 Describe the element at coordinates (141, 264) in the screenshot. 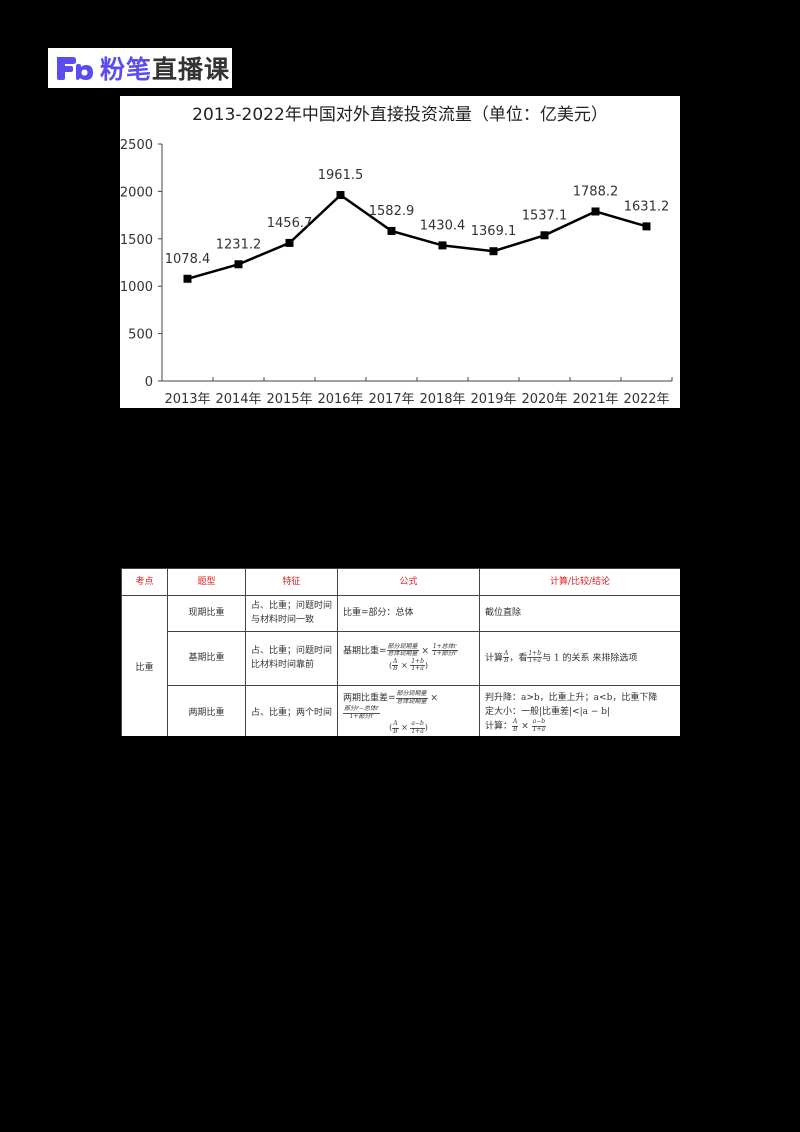

I see `y-axis: 0 500 1000 1500 2000 2500` at that location.